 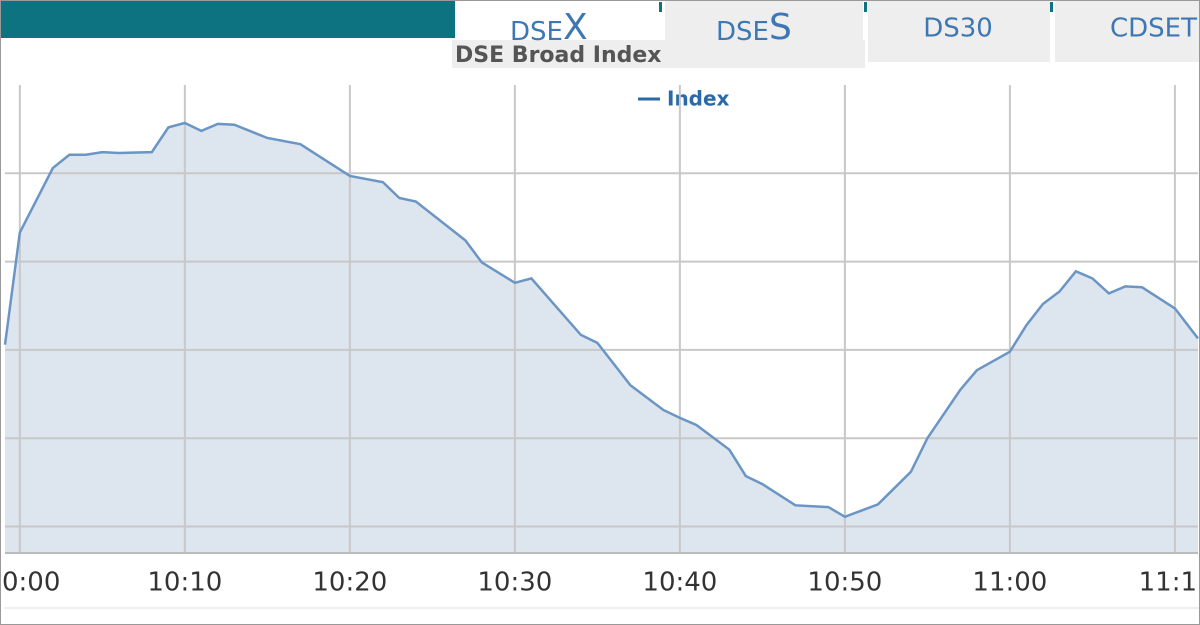 What do you see at coordinates (844, 583) in the screenshot?
I see `x-tick-label: 10:50` at bounding box center [844, 583].